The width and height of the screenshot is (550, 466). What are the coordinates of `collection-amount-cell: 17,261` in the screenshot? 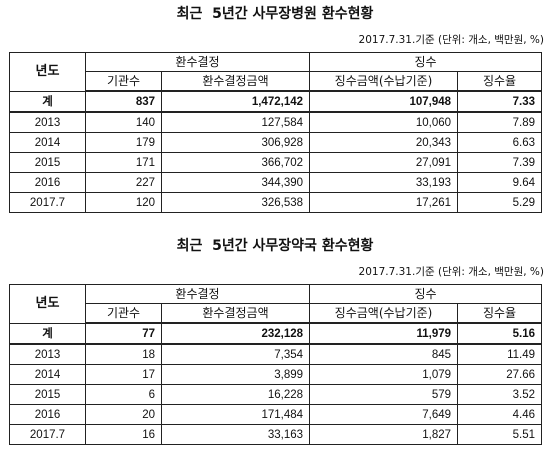 It's located at (384, 202).